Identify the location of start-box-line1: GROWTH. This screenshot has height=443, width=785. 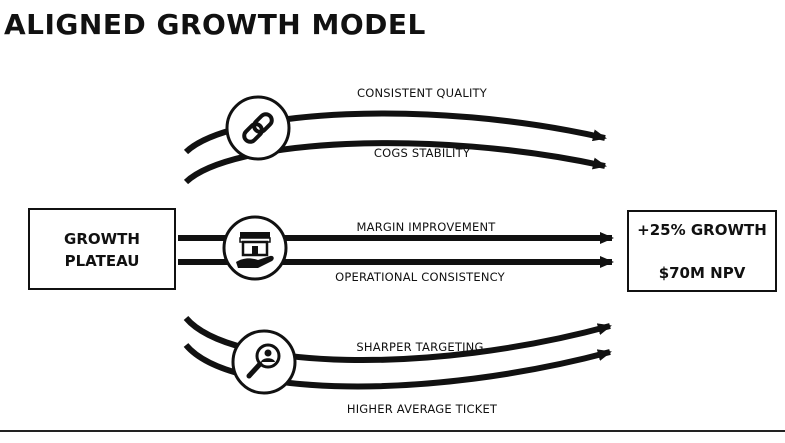
(102, 239).